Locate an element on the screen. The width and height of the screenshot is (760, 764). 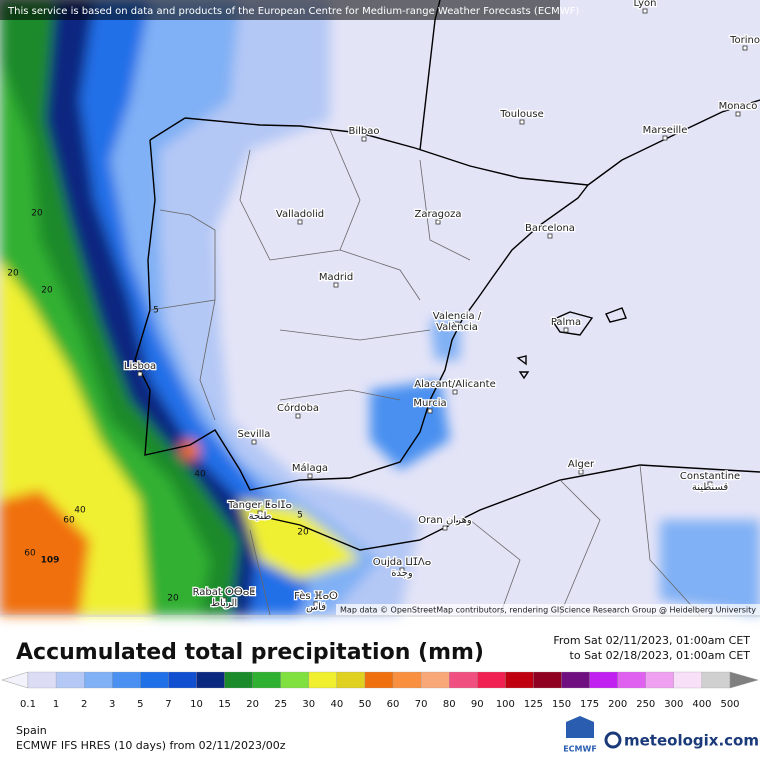
city-label-alt: فاس is located at coordinates (316, 607).